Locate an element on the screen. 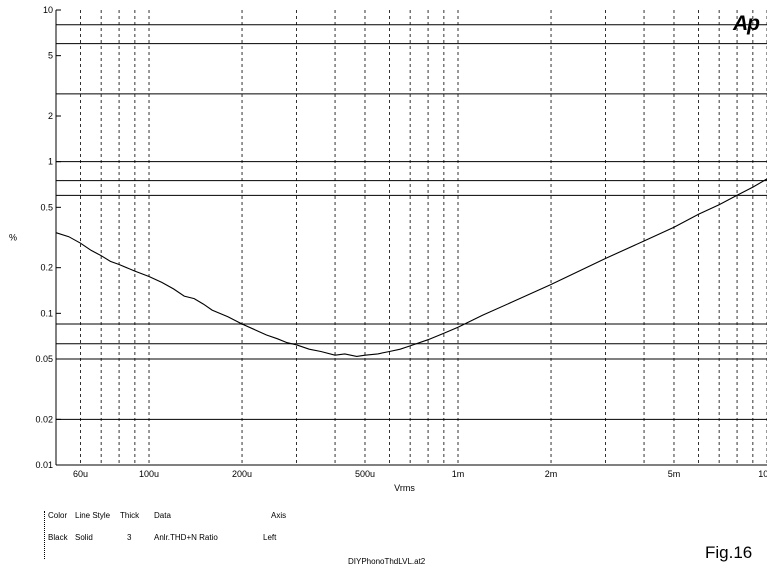 Image resolution: width=767 pixels, height=568 pixels. x-tick-label: 5m is located at coordinates (674, 474).